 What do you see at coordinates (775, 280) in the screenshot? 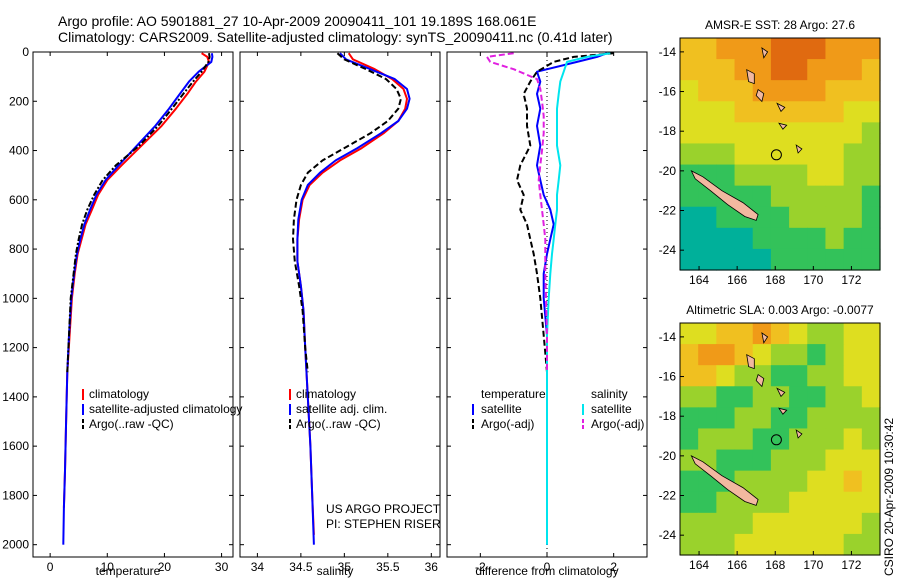
I see `sst_map-xtick-label: 168` at bounding box center [775, 280].